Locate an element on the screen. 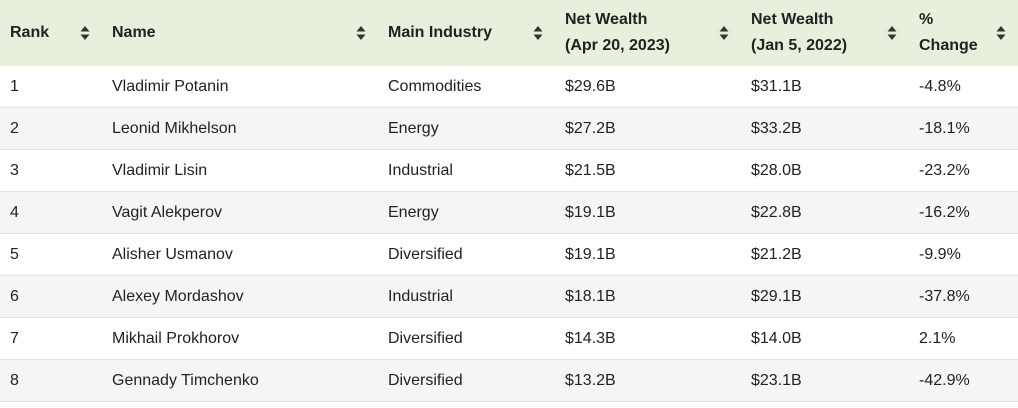  cell-change: -37.8% is located at coordinates (963, 296).